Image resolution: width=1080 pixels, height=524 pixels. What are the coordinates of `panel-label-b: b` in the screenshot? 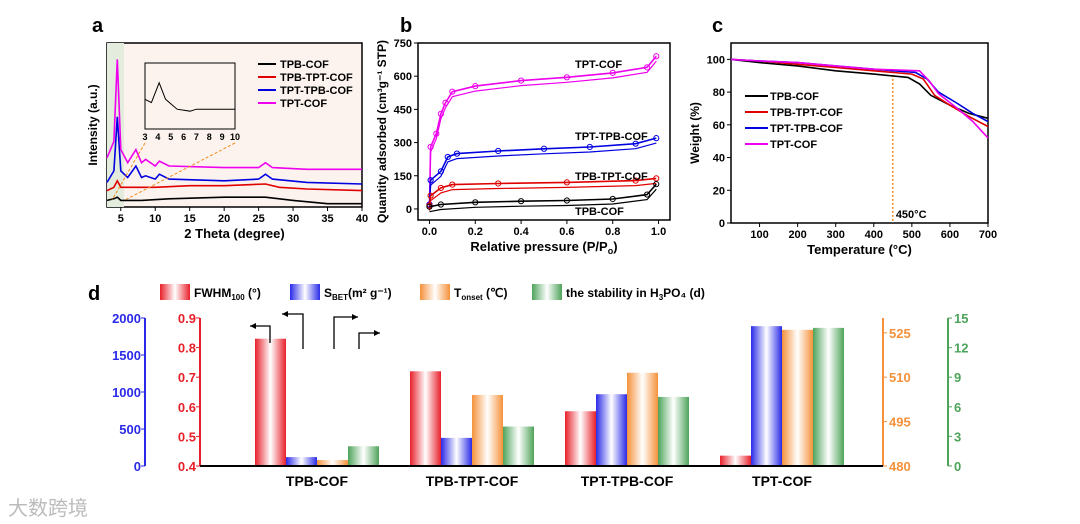 It's located at (406, 26).